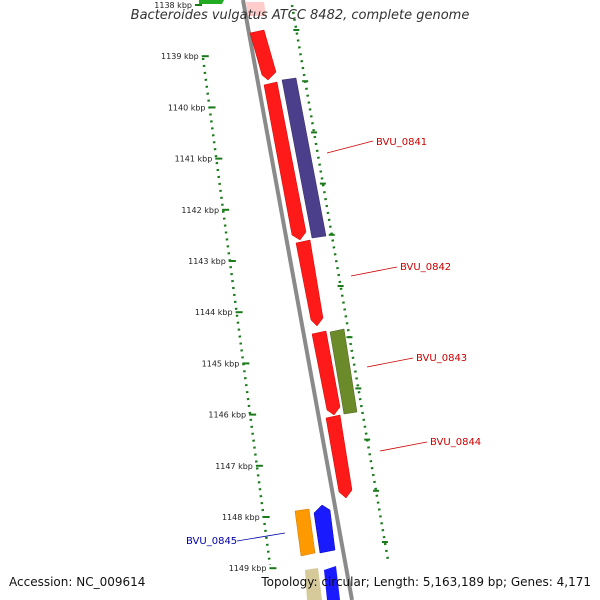 This screenshot has width=600, height=600. Describe the element at coordinates (441, 358) in the screenshot. I see `gene-label-bvu-0843: BVU_0843` at that location.